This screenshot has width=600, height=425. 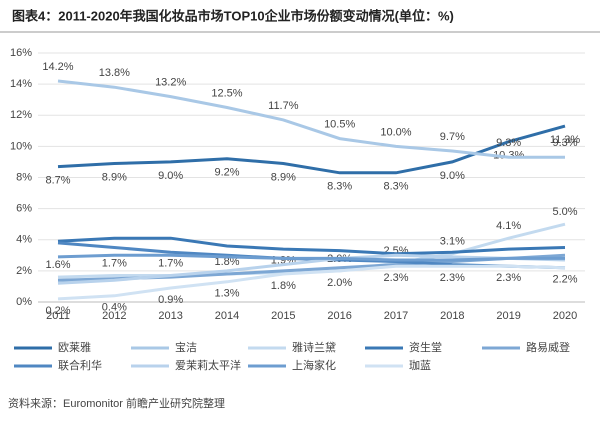 What do you see at coordinates (21, 115) in the screenshot?
I see `y-tick-label: 12%` at bounding box center [21, 115].